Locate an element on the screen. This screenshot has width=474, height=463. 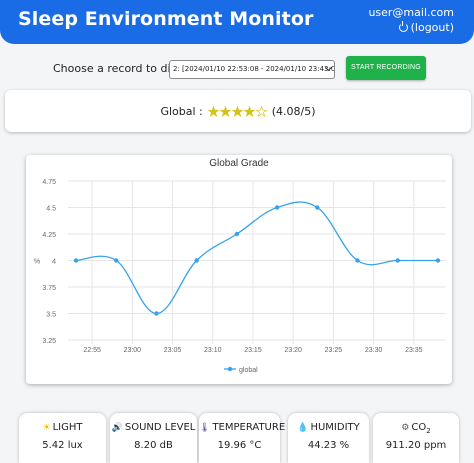
sensor-value-temperature: 19.96 °C is located at coordinates (239, 445).